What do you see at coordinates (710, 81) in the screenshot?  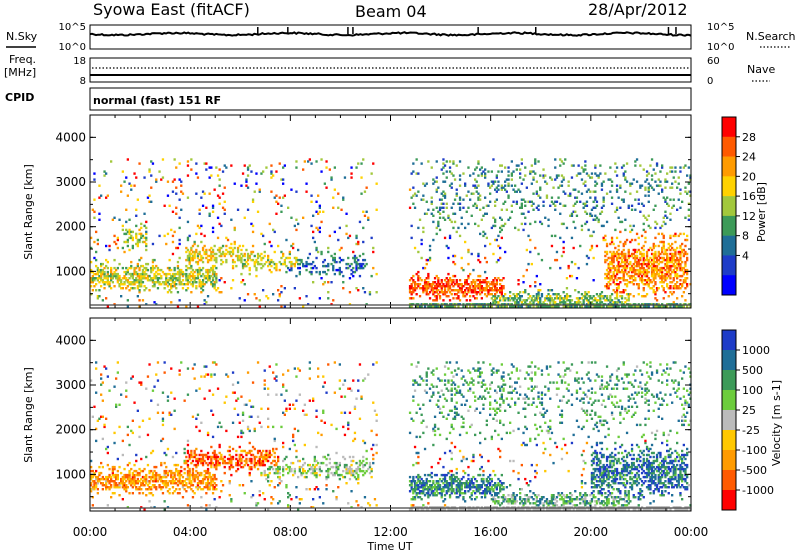 I see `nave-tick-bottom: 0` at bounding box center [710, 81].